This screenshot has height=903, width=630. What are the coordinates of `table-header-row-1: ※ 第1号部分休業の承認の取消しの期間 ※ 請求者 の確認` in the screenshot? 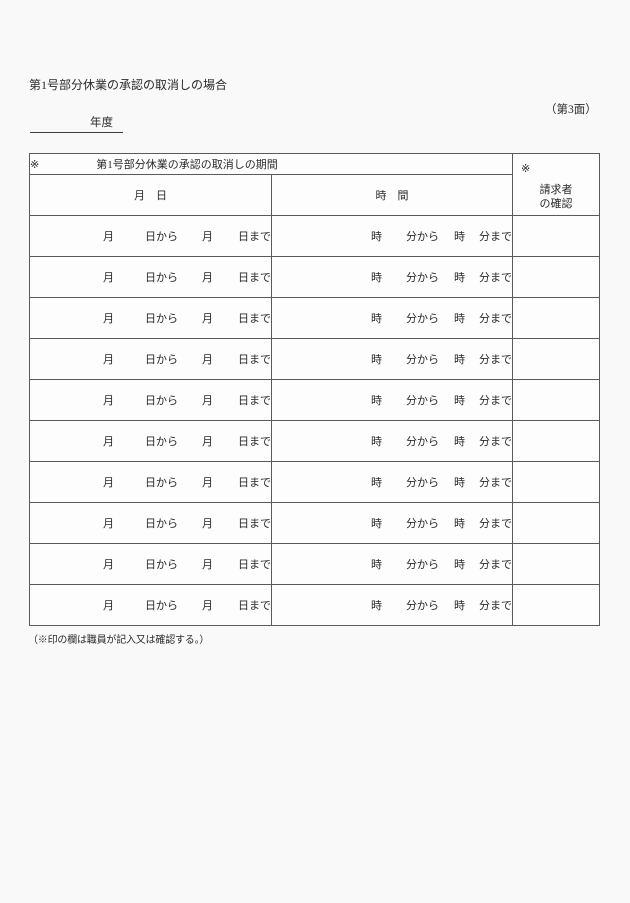 It's located at (314, 184).